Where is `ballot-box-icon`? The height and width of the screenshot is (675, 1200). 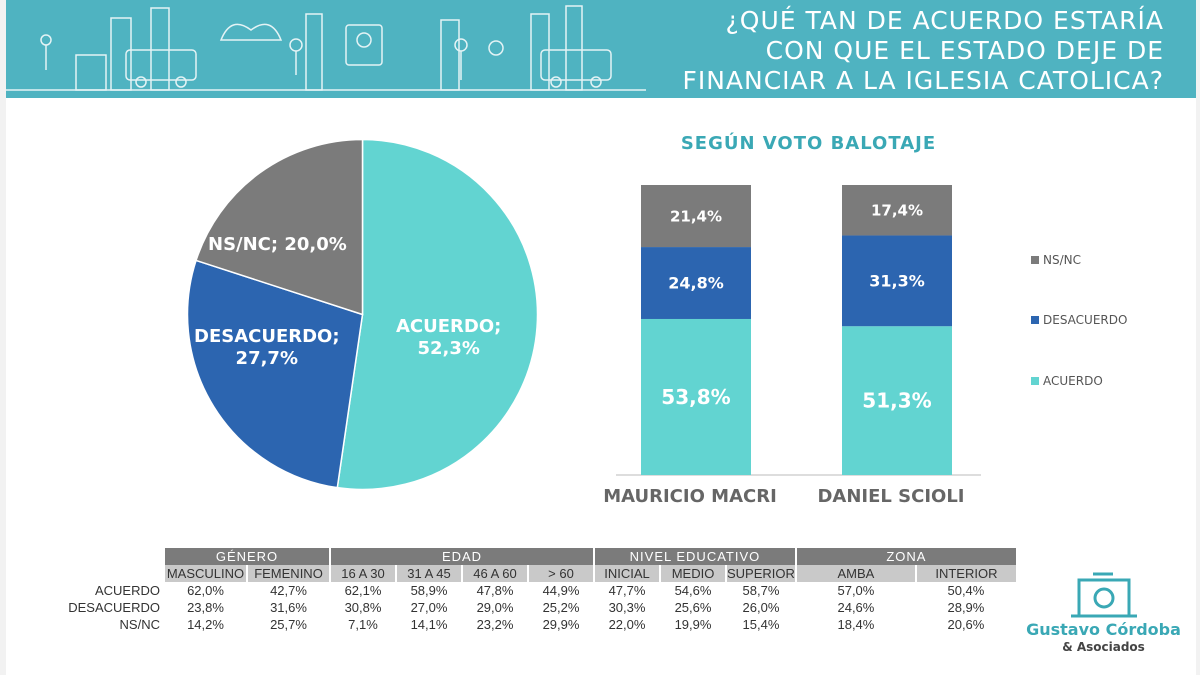
ballot-box-icon is located at coordinates (1104, 595).